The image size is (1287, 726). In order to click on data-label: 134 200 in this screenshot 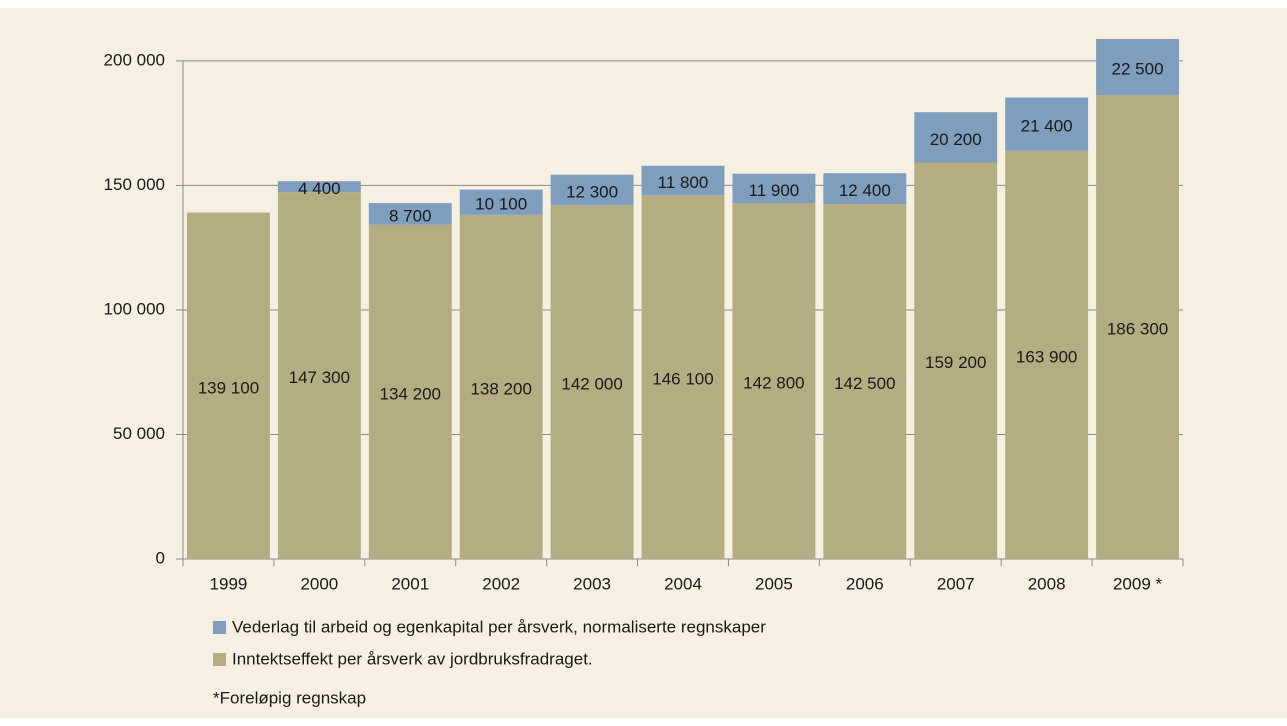, I will do `click(410, 393)`.